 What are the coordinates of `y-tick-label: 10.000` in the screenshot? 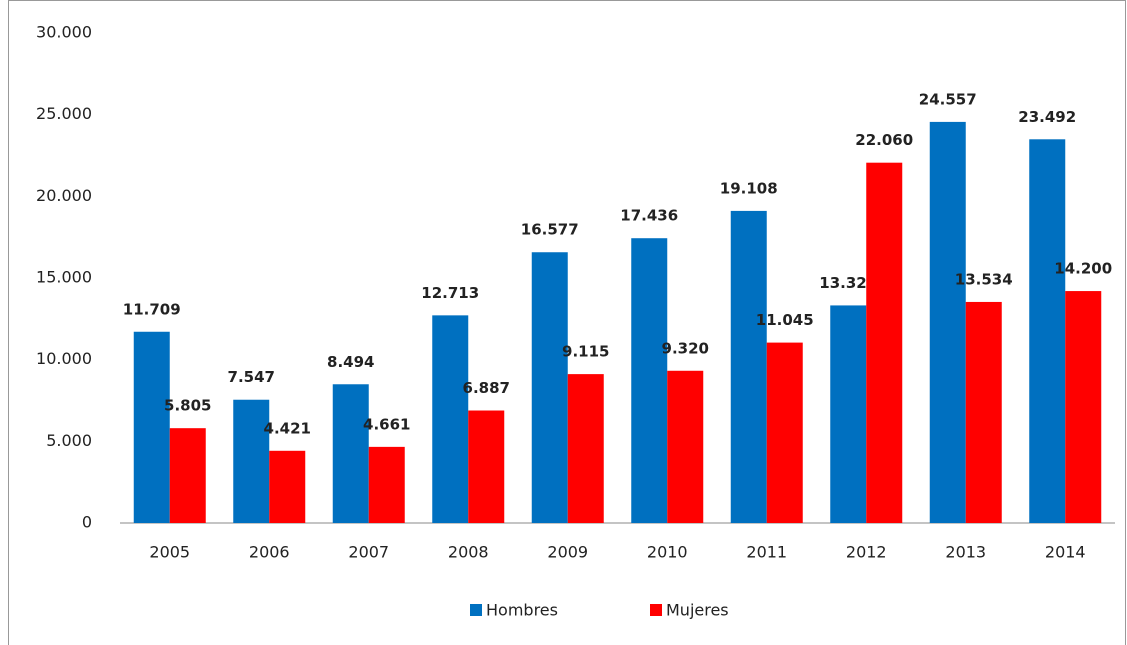 It's located at (64, 358).